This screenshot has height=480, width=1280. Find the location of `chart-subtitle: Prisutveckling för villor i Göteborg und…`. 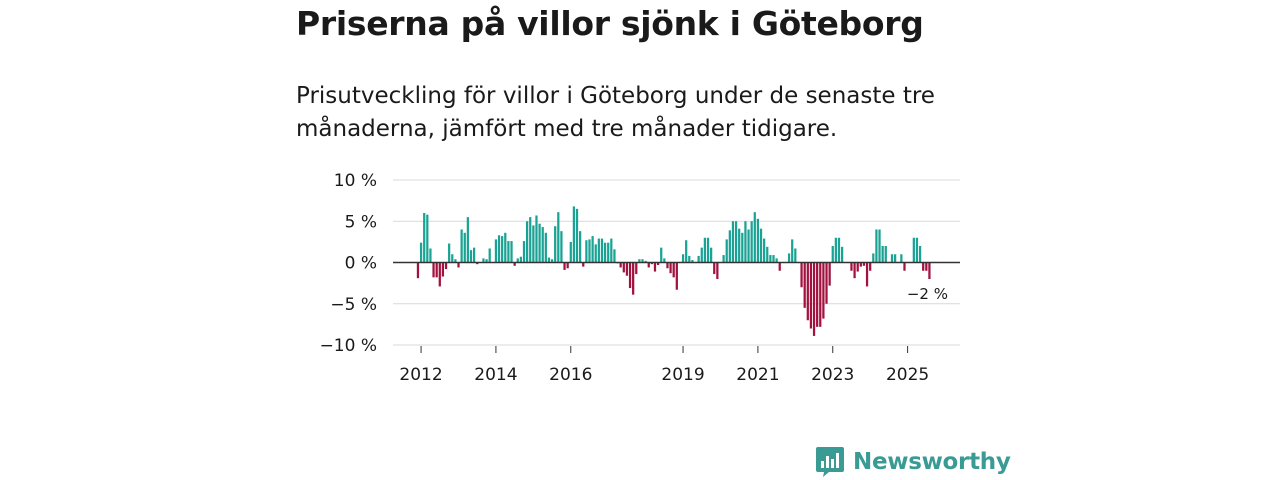

chart-subtitle: Prisutveckling för villor i Göteborg und… is located at coordinates (615, 112).